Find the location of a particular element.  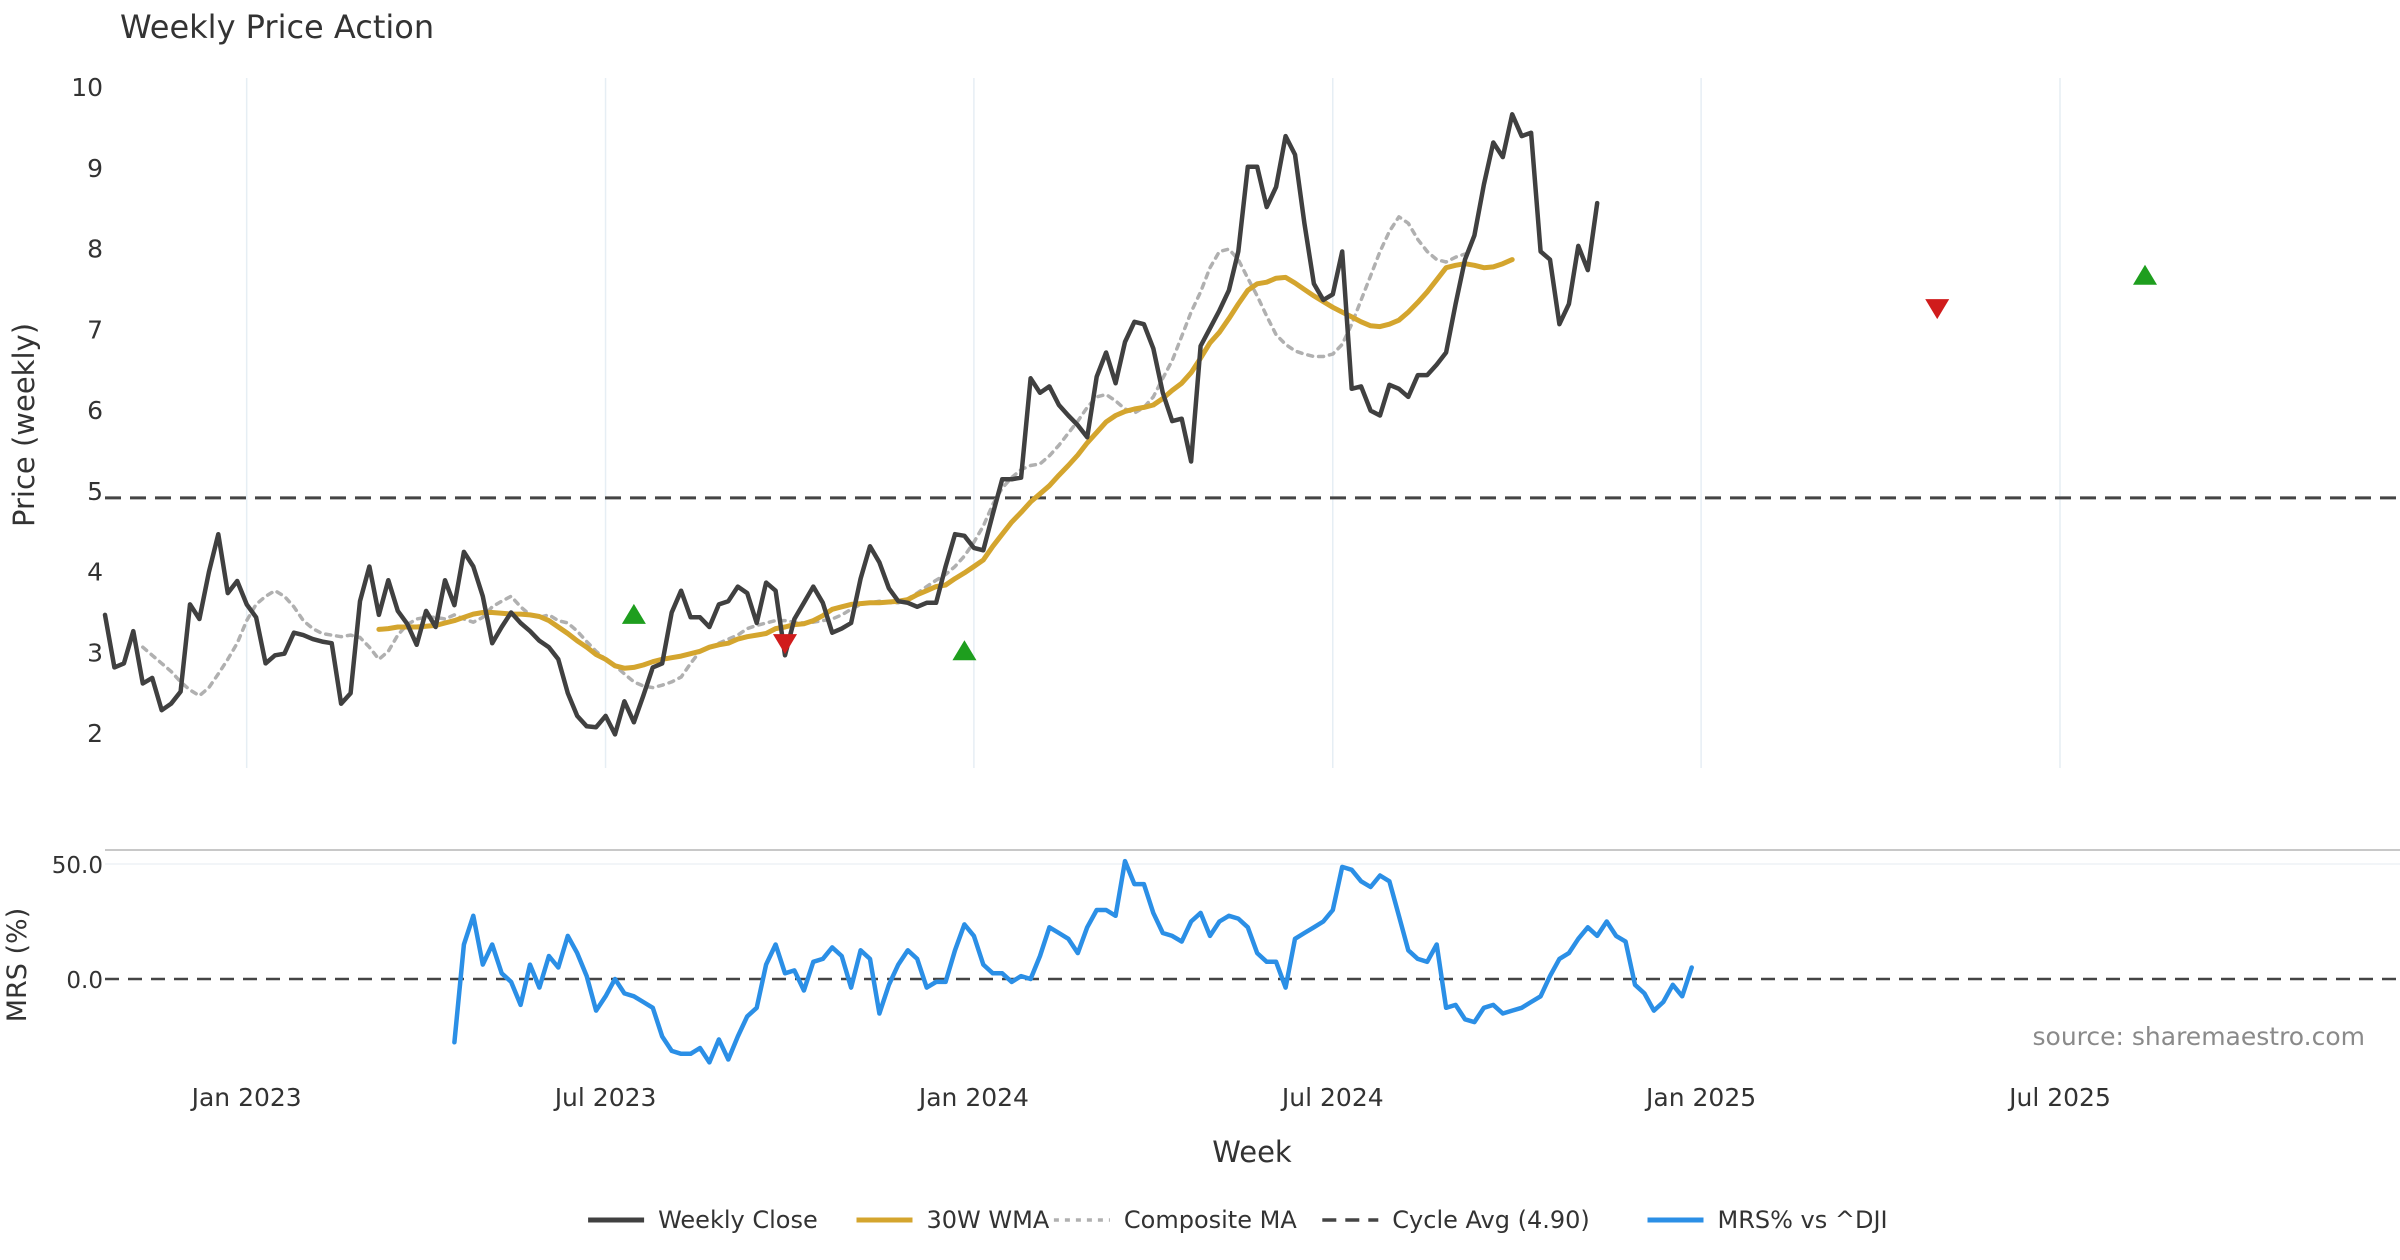

legend-item: Cycle Avg (4.90) is located at coordinates (1456, 1220).